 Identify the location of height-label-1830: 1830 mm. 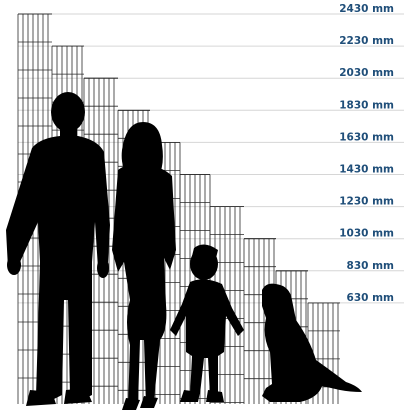
(366, 105).